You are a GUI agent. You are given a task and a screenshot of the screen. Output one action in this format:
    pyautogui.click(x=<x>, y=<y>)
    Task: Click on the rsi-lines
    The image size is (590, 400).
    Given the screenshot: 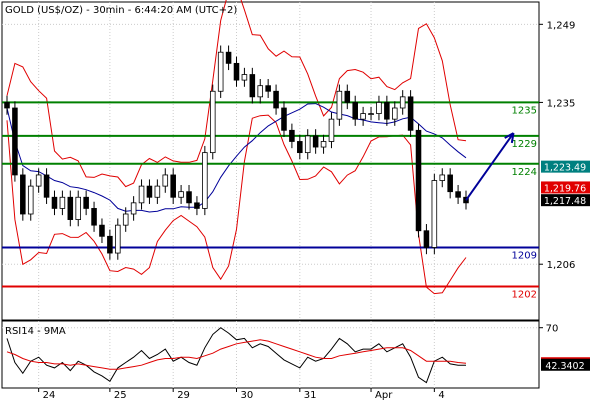 What is the action you would take?
    pyautogui.click(x=236, y=355)
    